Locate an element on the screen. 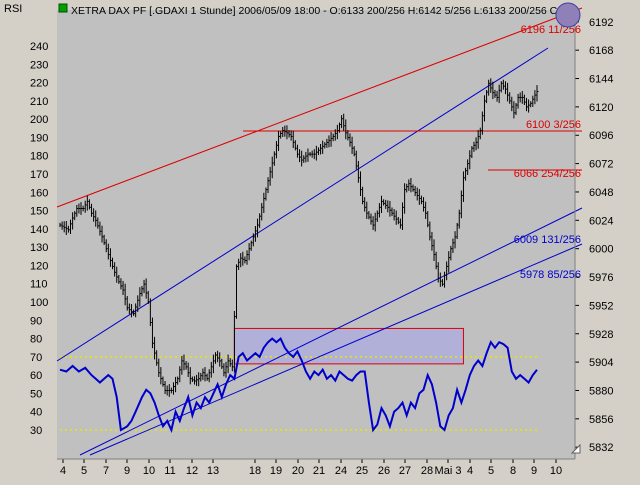 The image size is (640, 485). price-tick-label: 6096 is located at coordinates (601, 136).